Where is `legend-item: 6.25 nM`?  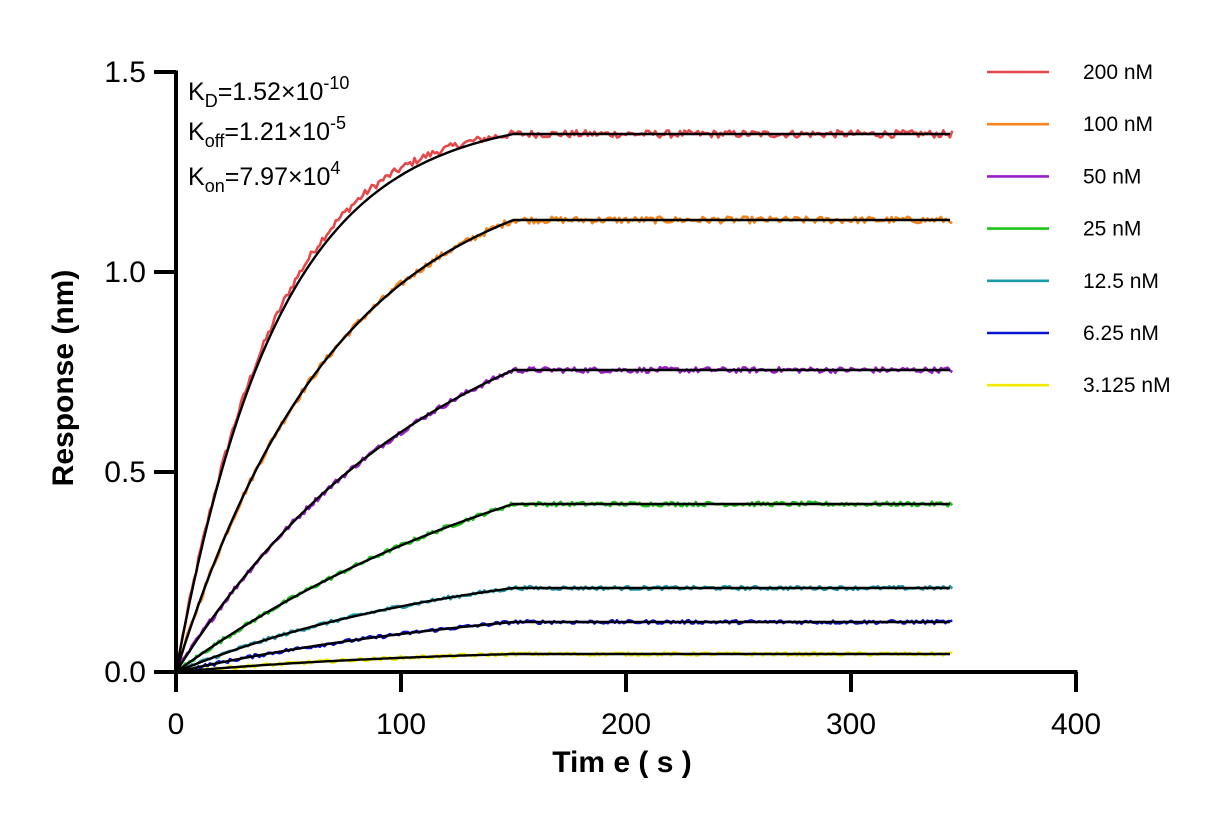
legend-item: 6.25 nM is located at coordinates (1073, 333).